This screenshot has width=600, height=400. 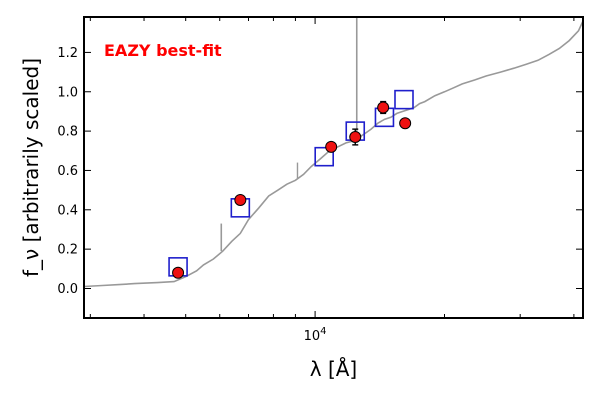 I want to click on x-tick-label: 104, so click(x=315, y=335).